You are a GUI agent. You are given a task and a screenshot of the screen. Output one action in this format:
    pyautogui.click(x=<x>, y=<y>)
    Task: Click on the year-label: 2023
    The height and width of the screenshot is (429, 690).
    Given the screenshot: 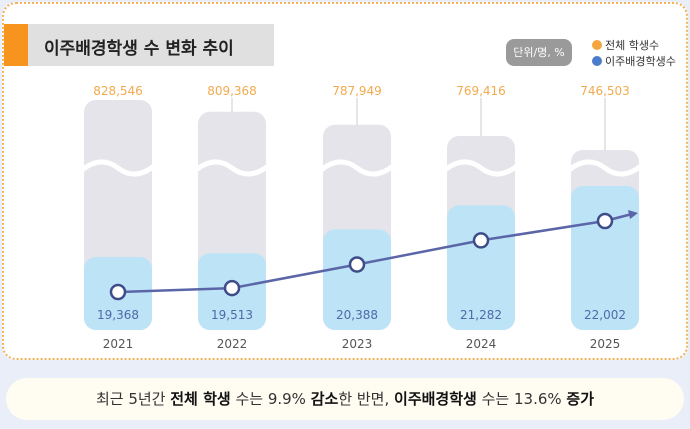 What is the action you would take?
    pyautogui.click(x=357, y=344)
    